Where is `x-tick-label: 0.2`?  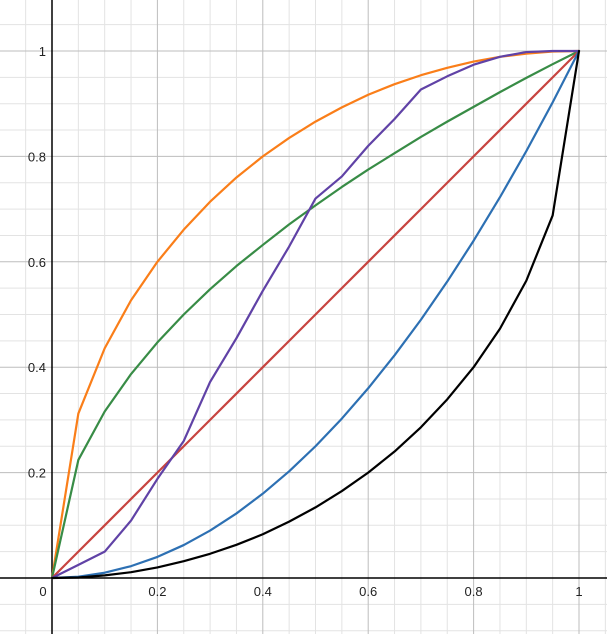
x-tick-label: 0.2 is located at coordinates (157, 591).